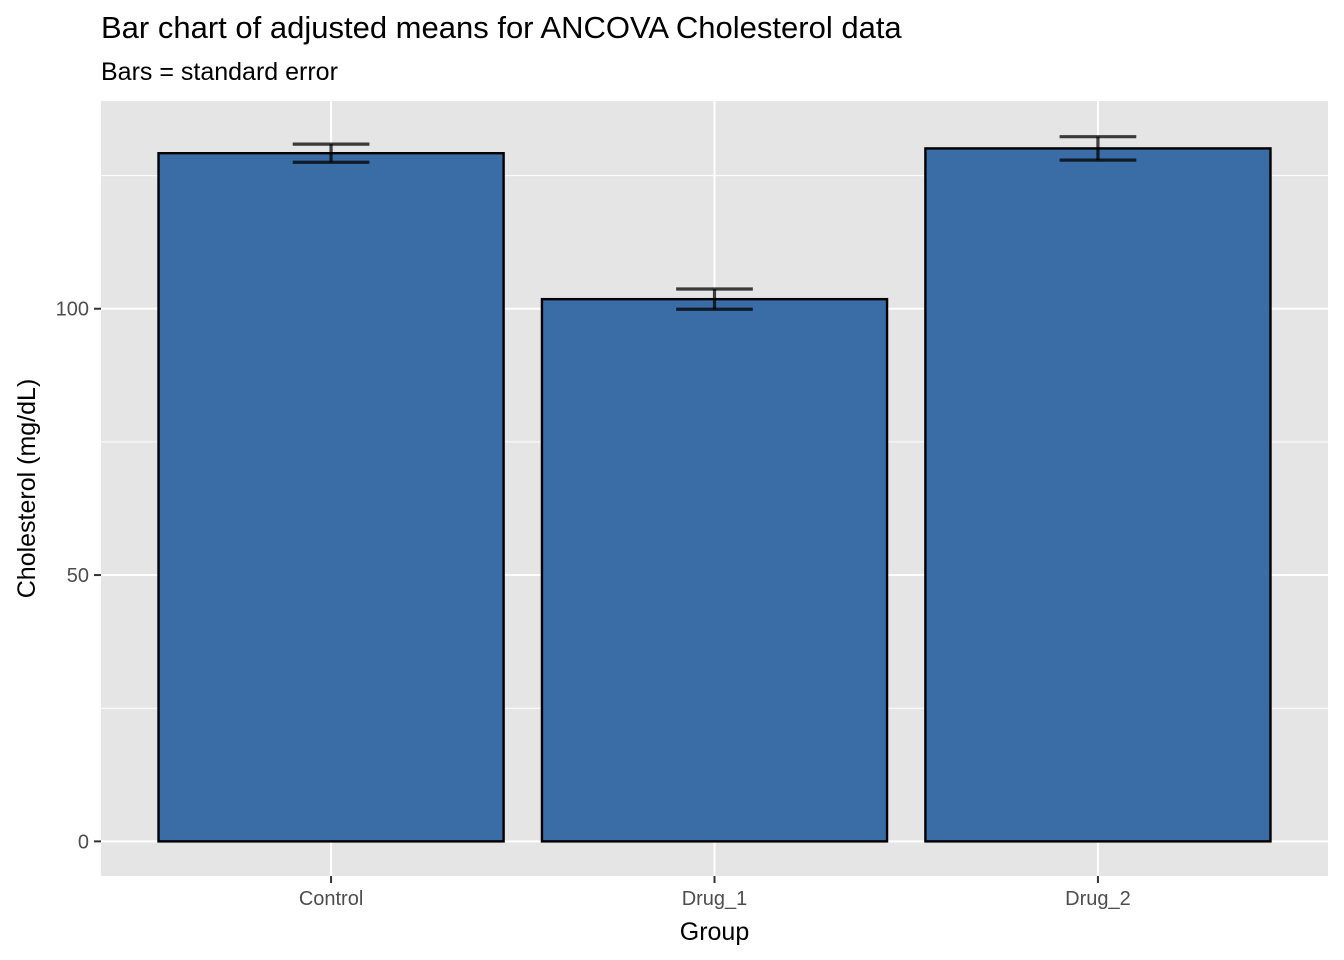 This screenshot has width=1344, height=960. I want to click on x-axis: Control Drug_1 Drug_2, so click(715, 893).